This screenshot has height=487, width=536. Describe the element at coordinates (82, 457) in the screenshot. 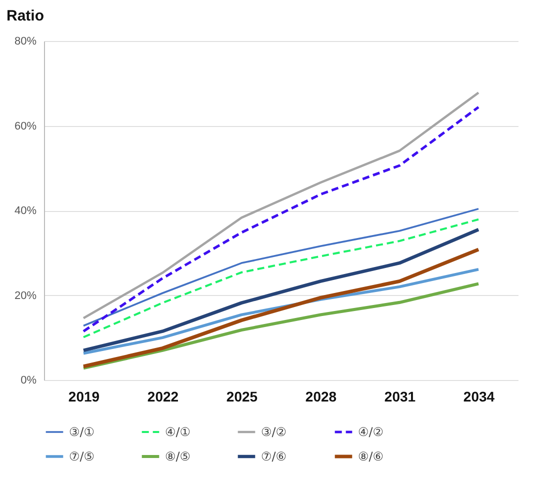

I see `legend-label: ⑦/⑤` at that location.